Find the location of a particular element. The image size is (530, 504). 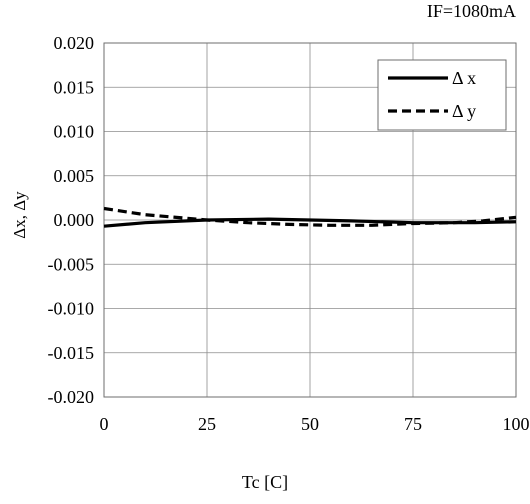

y-tick-label: 0.000 is located at coordinates (74, 220).